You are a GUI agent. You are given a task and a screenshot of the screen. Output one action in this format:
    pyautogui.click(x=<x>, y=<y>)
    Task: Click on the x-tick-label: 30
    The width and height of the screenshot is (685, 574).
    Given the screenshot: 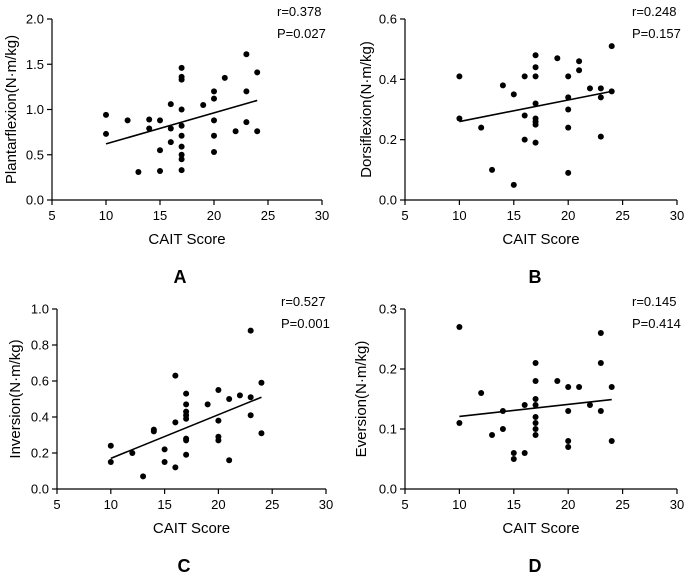 What is the action you would take?
    pyautogui.click(x=677, y=504)
    